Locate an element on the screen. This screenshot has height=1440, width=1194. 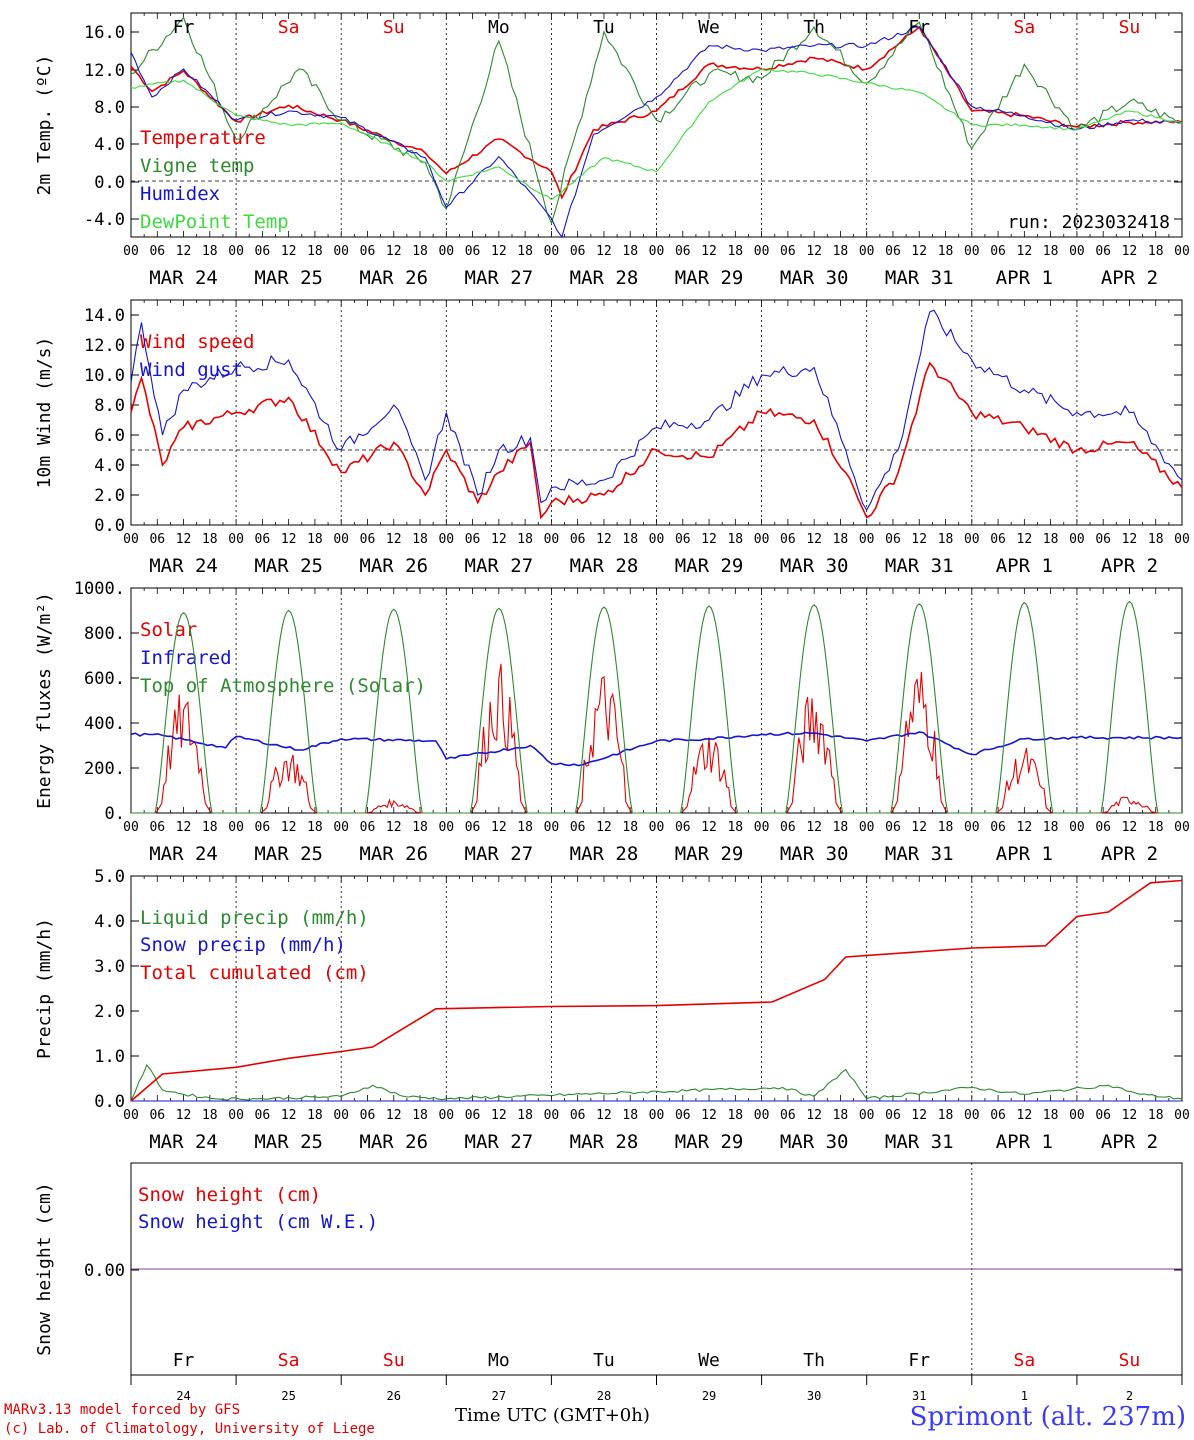
y-tick-label: 3.0 is located at coordinates (109, 967).